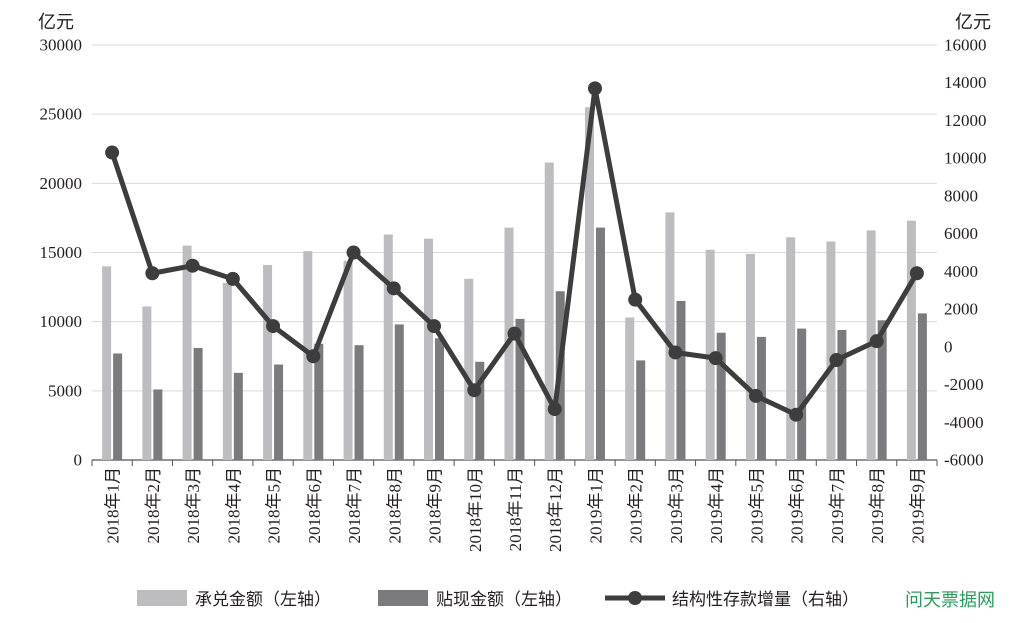 The height and width of the screenshot is (623, 1015). What do you see at coordinates (837, 505) in the screenshot?
I see `x-tick-label-18: 2019年7月` at bounding box center [837, 505].